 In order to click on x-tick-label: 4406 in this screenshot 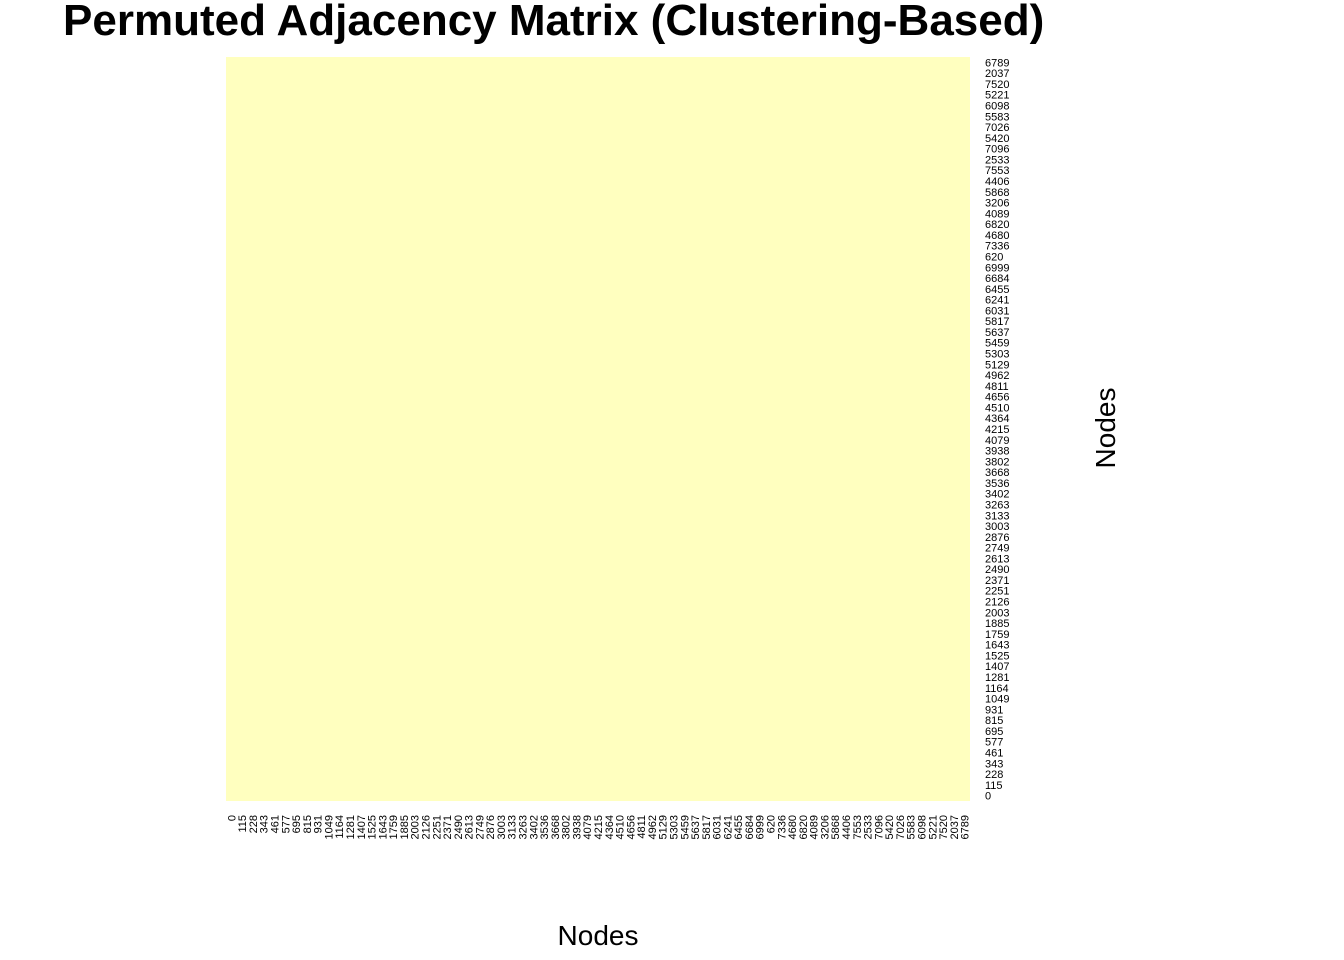, I will do `click(847, 827)`.